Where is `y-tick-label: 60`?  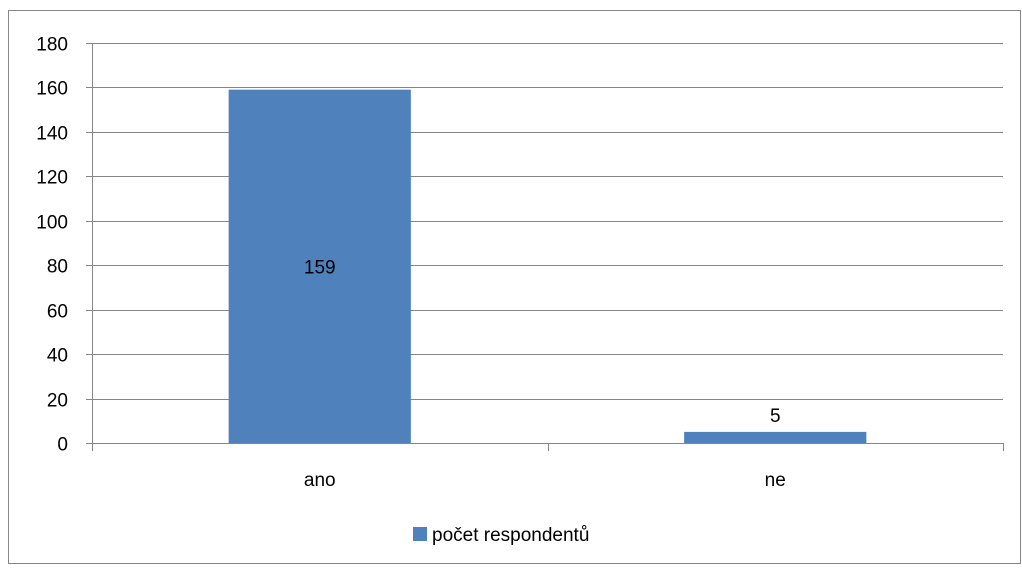 y-tick-label: 60 is located at coordinates (57, 312).